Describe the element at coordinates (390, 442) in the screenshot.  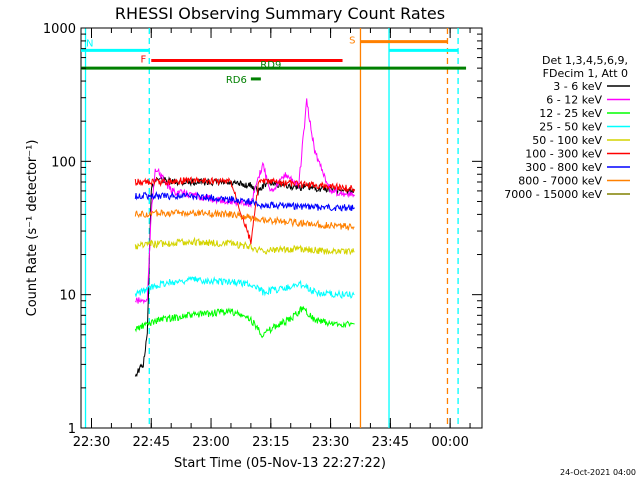
I see `x-tick-label: 23:45` at that location.